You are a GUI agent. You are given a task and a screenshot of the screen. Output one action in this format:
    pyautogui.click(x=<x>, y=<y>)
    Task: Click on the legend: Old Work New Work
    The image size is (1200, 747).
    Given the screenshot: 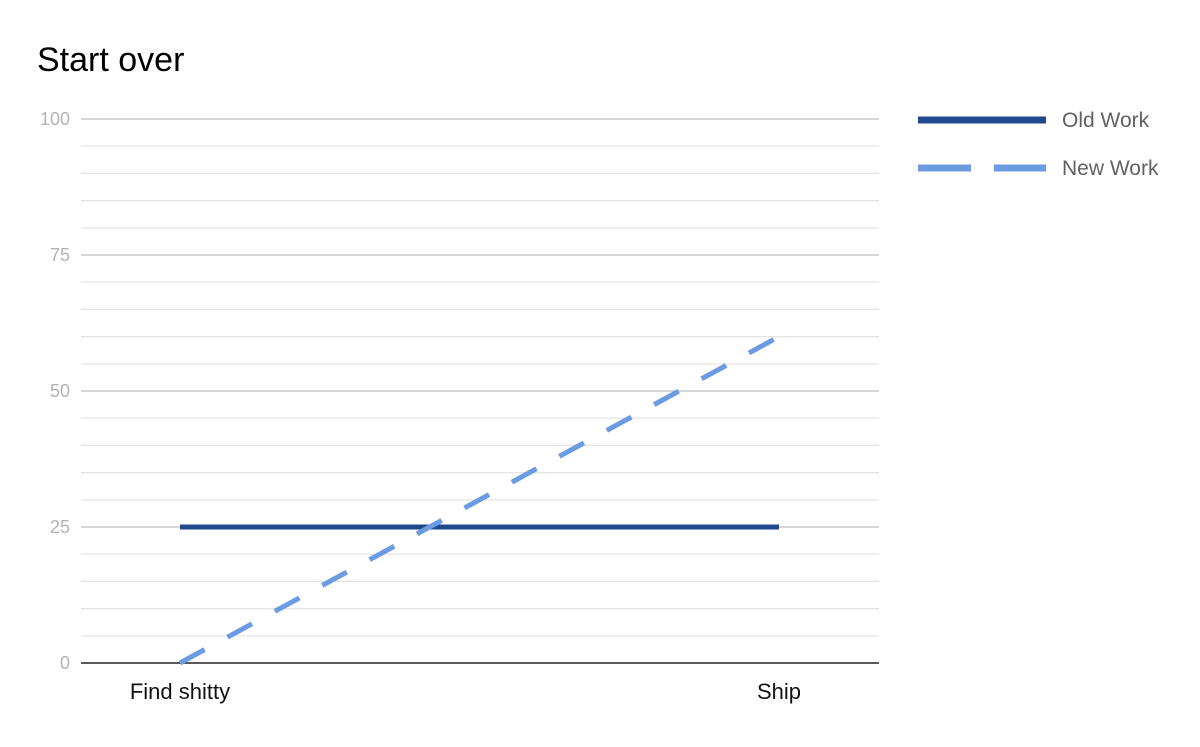 What is the action you would take?
    pyautogui.click(x=1038, y=144)
    